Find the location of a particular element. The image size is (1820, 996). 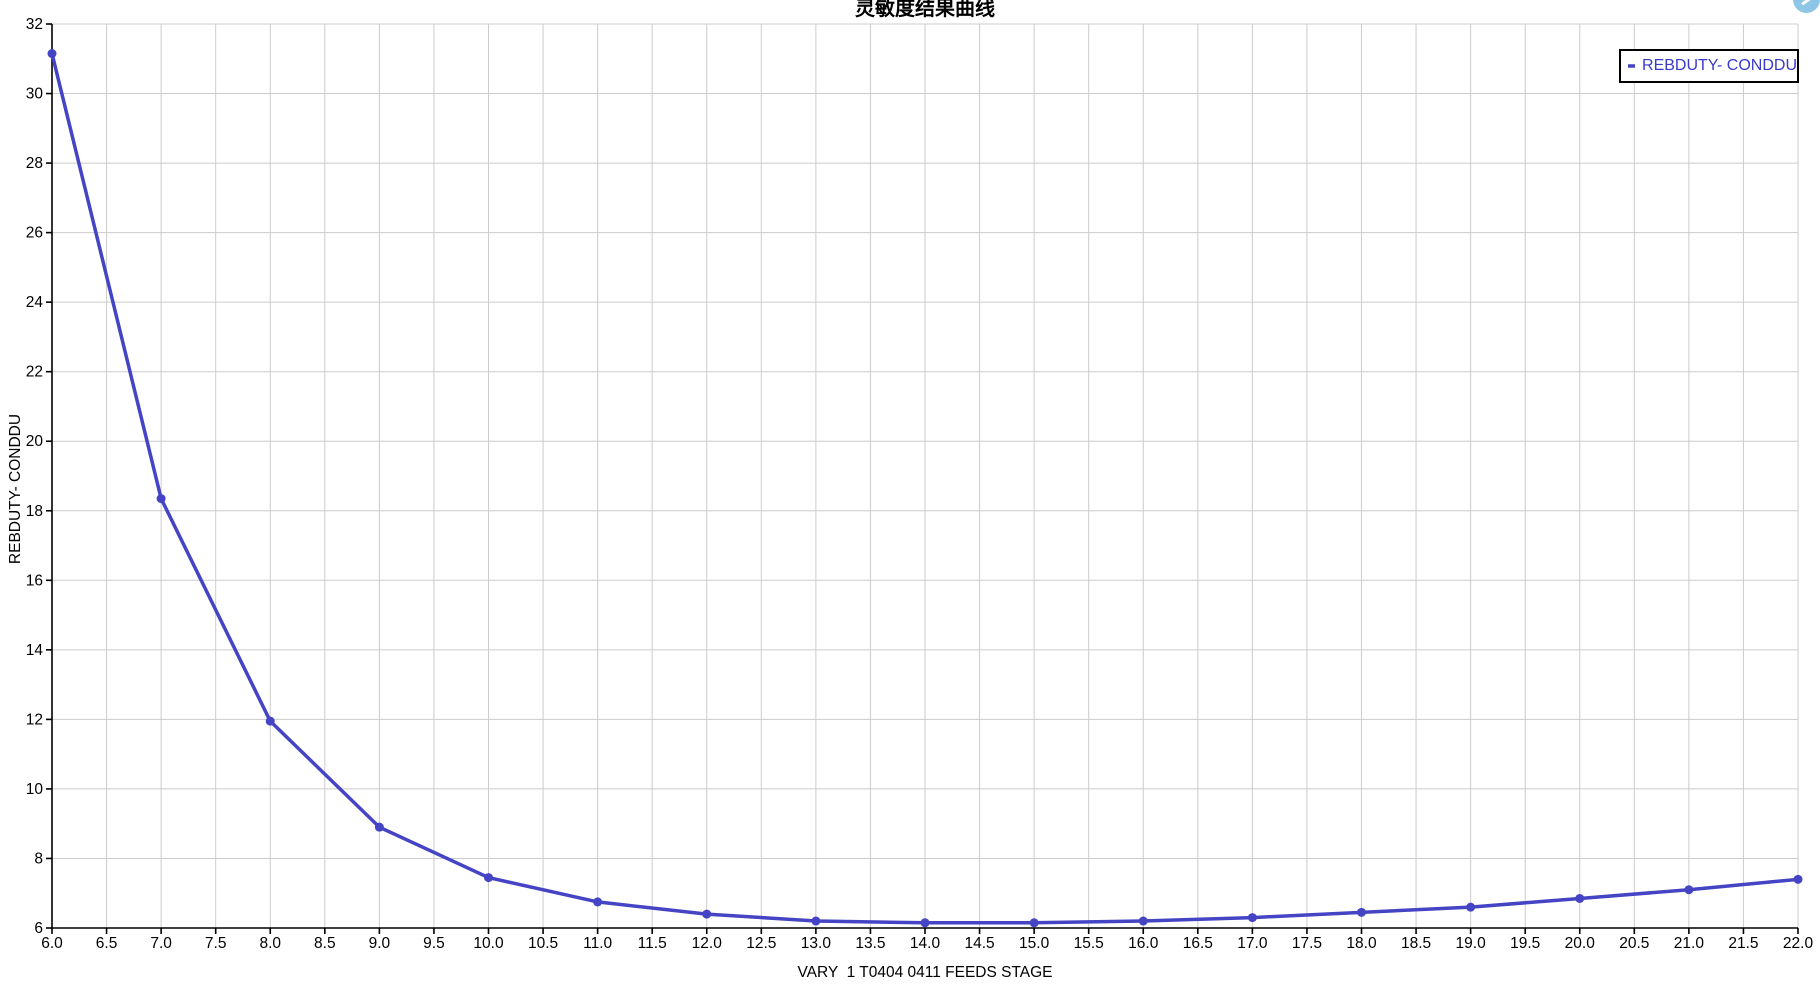

svg-text: 24 is located at coordinates (35, 302).